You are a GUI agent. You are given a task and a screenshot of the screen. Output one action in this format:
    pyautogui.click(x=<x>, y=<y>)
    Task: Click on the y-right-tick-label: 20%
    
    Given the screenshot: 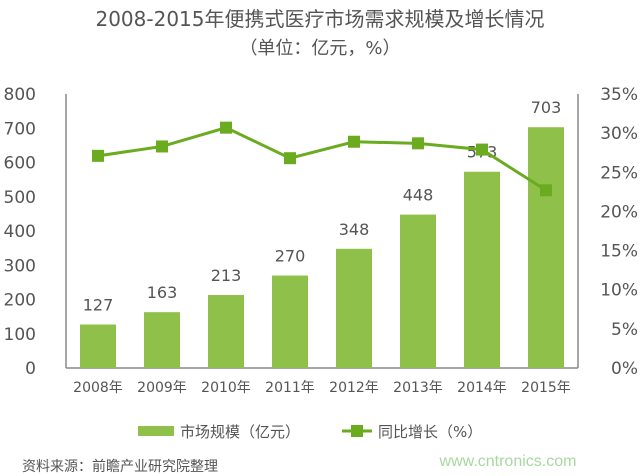 What is the action you would take?
    pyautogui.click(x=619, y=212)
    